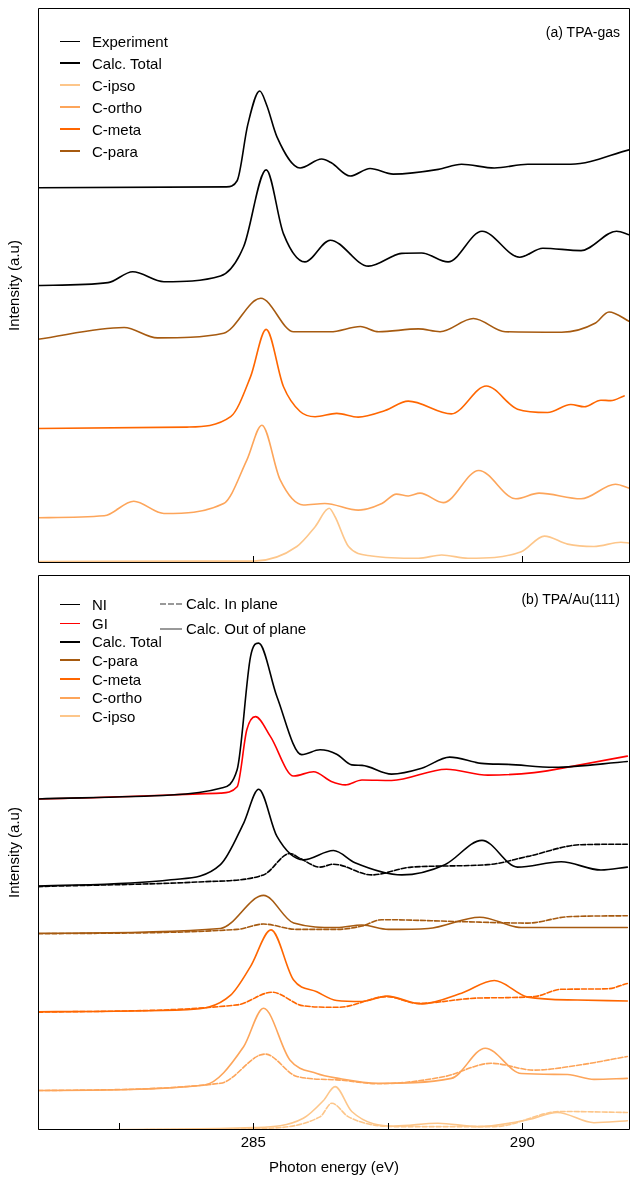 This screenshot has width=630, height=1177. Describe the element at coordinates (232, 603) in the screenshot. I see `text: Calc. In plane` at that location.